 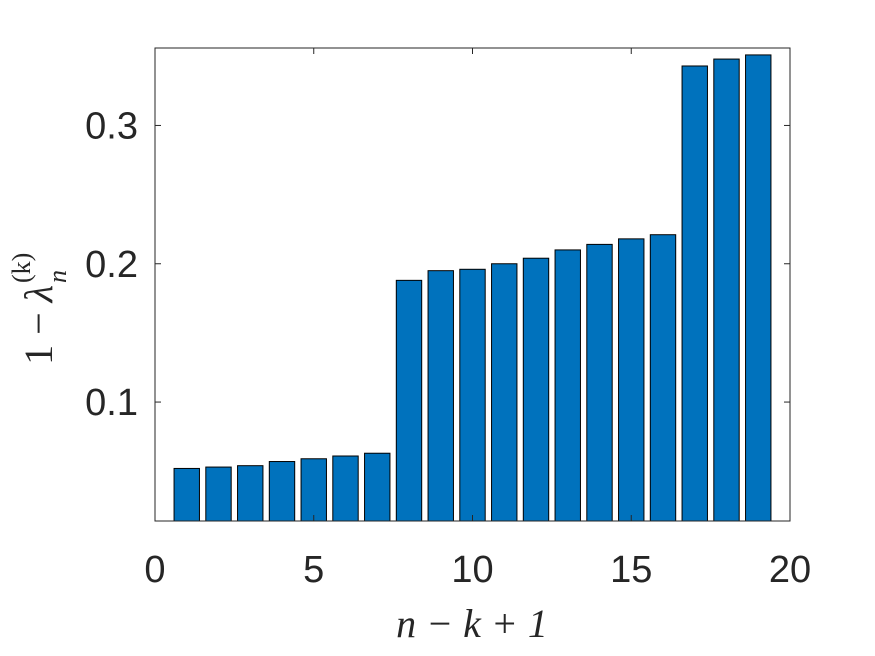 I want to click on y-axis-label-prefix: 1 −, so click(x=38, y=333).